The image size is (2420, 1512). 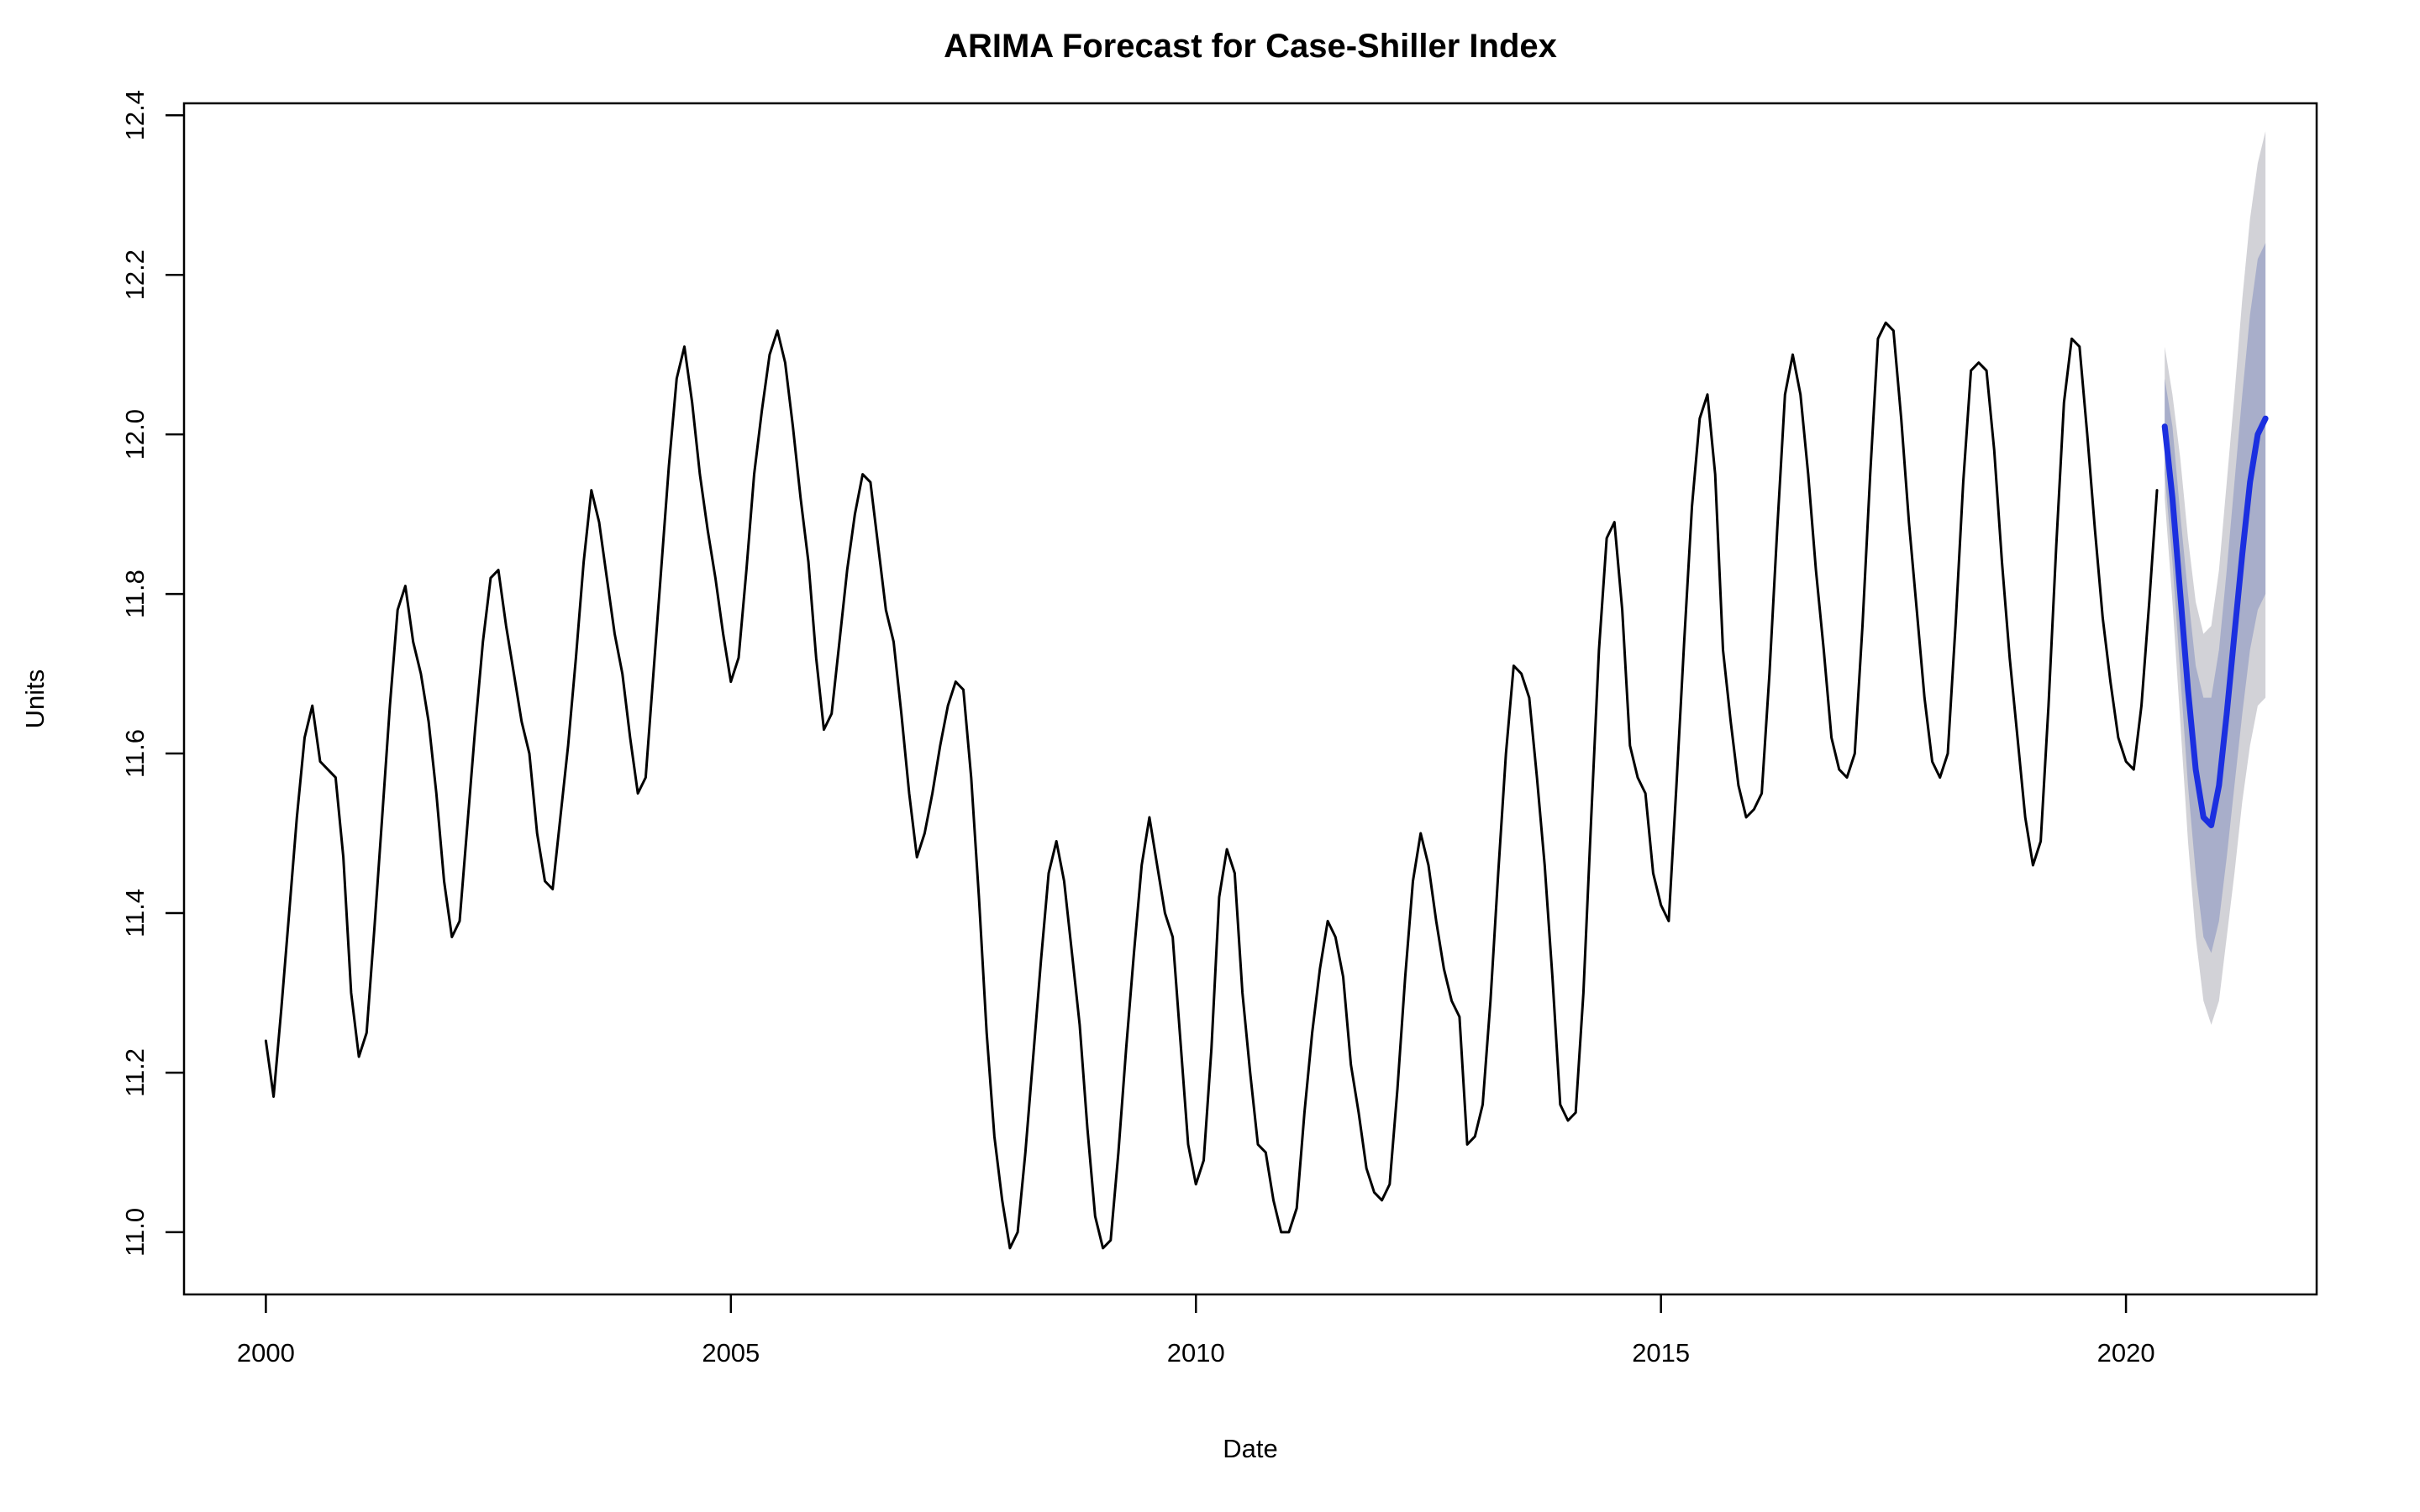 I want to click on x-tick-label: 2010, so click(x=1196, y=1353).